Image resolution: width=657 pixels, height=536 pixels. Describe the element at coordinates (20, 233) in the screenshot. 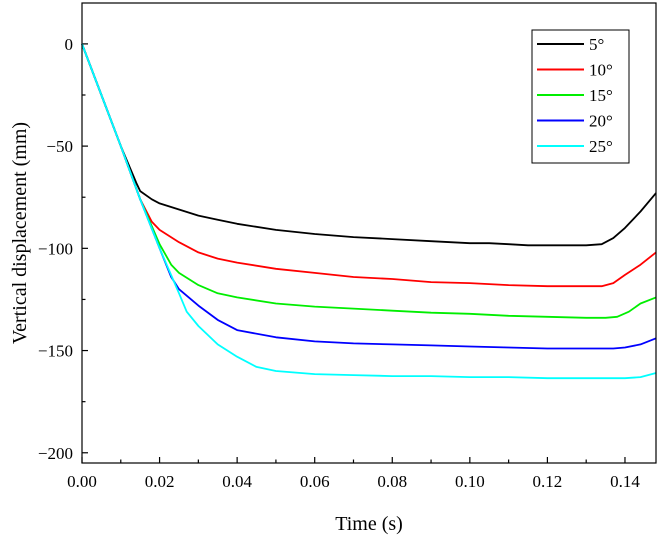

I see `y-axis-title: Vertical displacement (mm)` at that location.